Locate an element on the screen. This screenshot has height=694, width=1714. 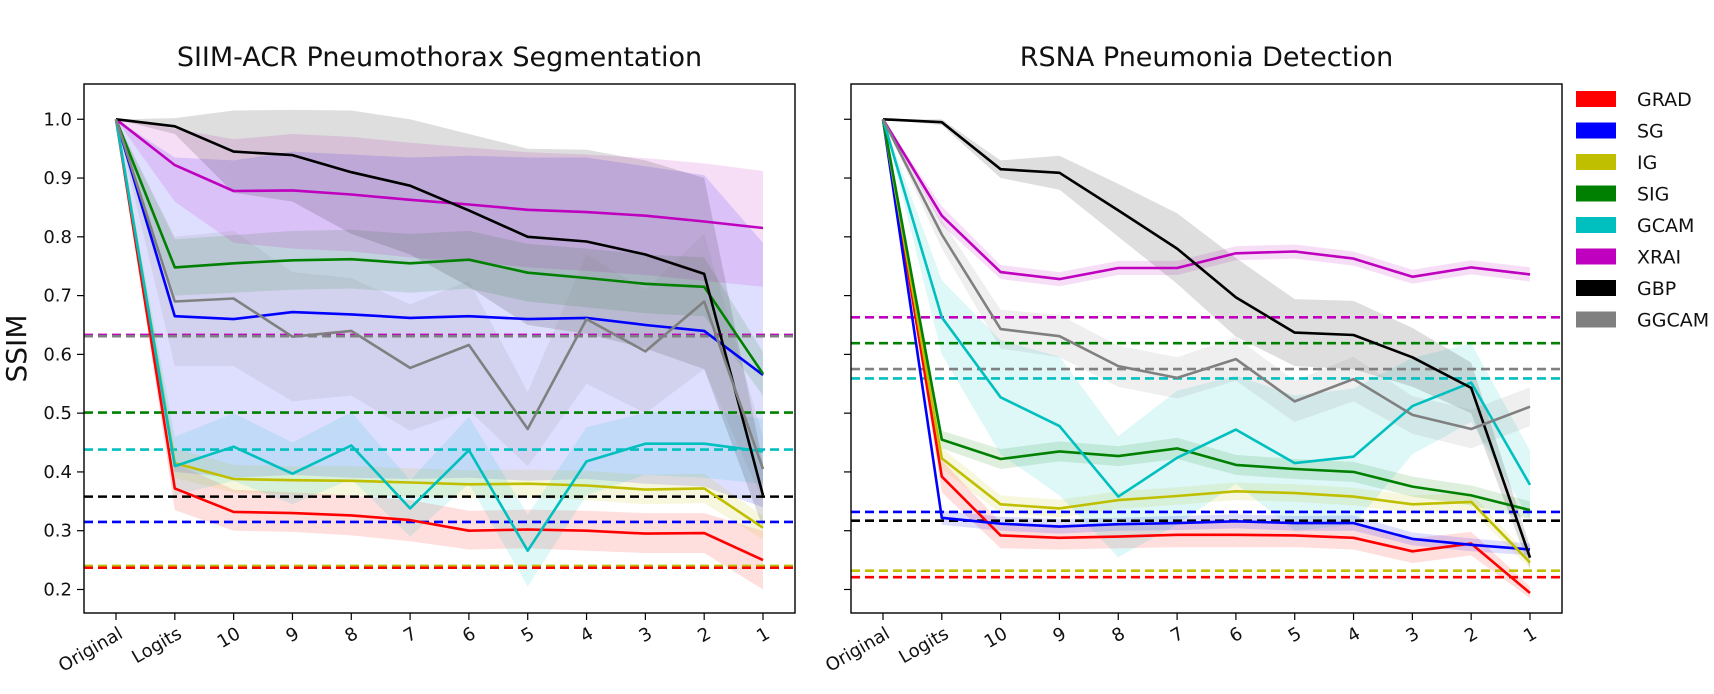
legend-swatch-ggcam is located at coordinates (1596, 319).